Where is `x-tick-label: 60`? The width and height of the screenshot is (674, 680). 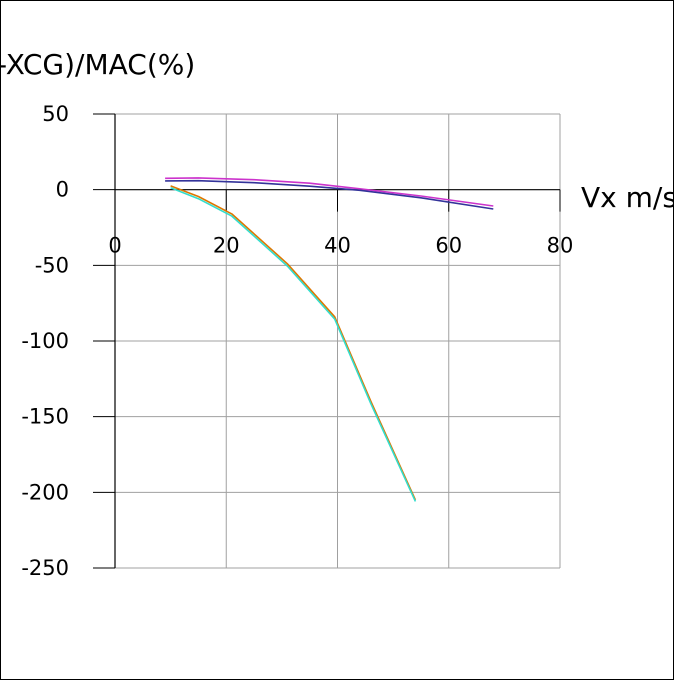 x-tick-label: 60 is located at coordinates (448, 246).